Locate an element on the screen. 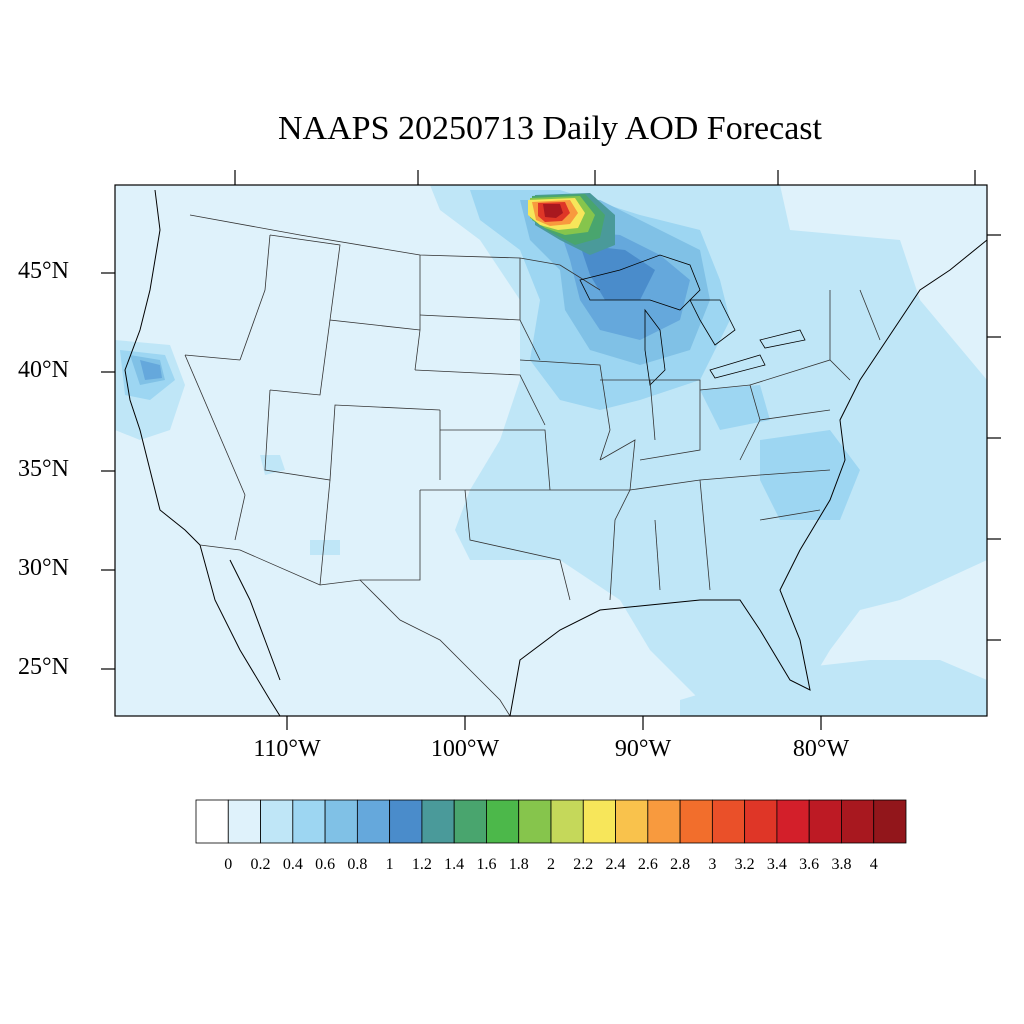 Image resolution: width=1024 pixels, height=1024 pixels. colorbar-label: 0.6 is located at coordinates (325, 864).